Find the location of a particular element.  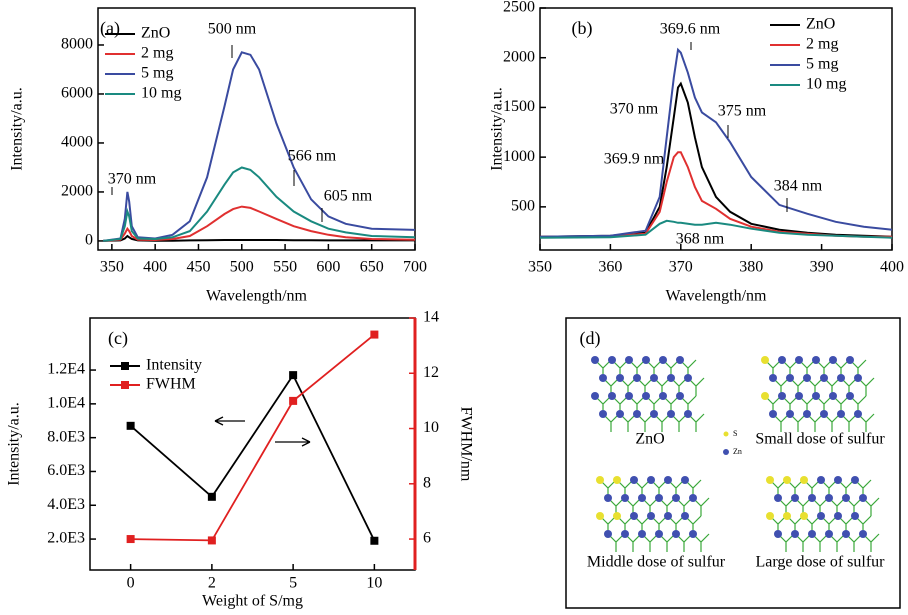

panel-label: (a) is located at coordinates (110, 28).